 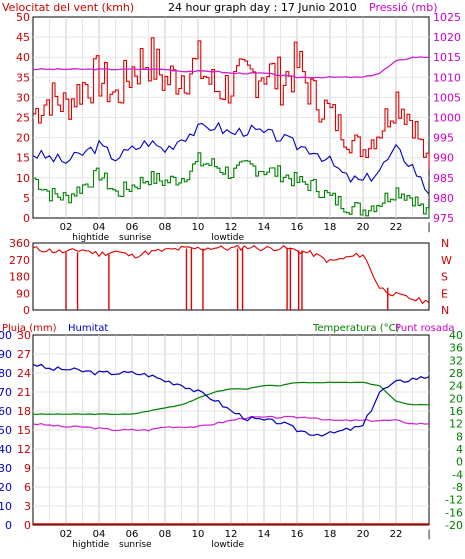 What do you see at coordinates (29, 328) in the screenshot?
I see `rain-label: Pluja (mm)` at bounding box center [29, 328].